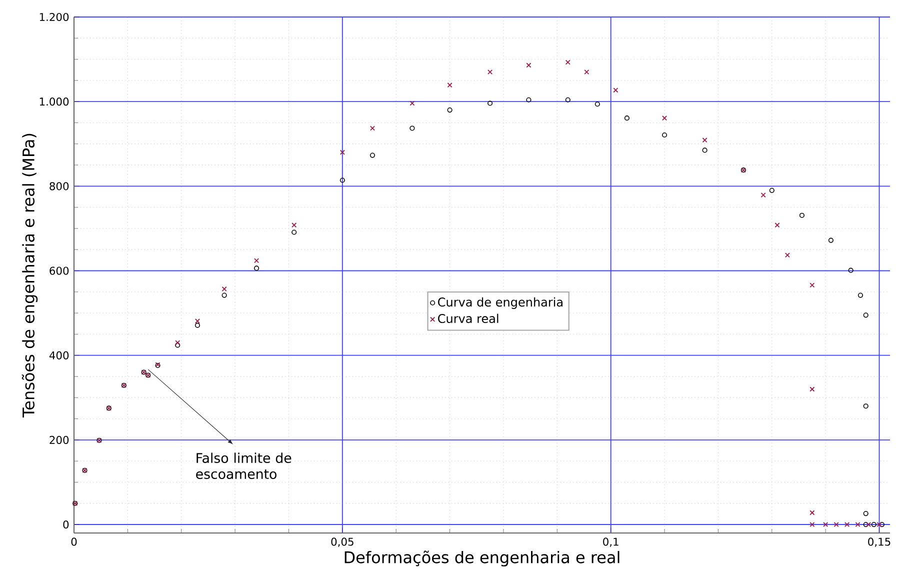 The image size is (897, 574). What do you see at coordinates (54, 102) in the screenshot?
I see `y-tick-label: 1.000` at bounding box center [54, 102].